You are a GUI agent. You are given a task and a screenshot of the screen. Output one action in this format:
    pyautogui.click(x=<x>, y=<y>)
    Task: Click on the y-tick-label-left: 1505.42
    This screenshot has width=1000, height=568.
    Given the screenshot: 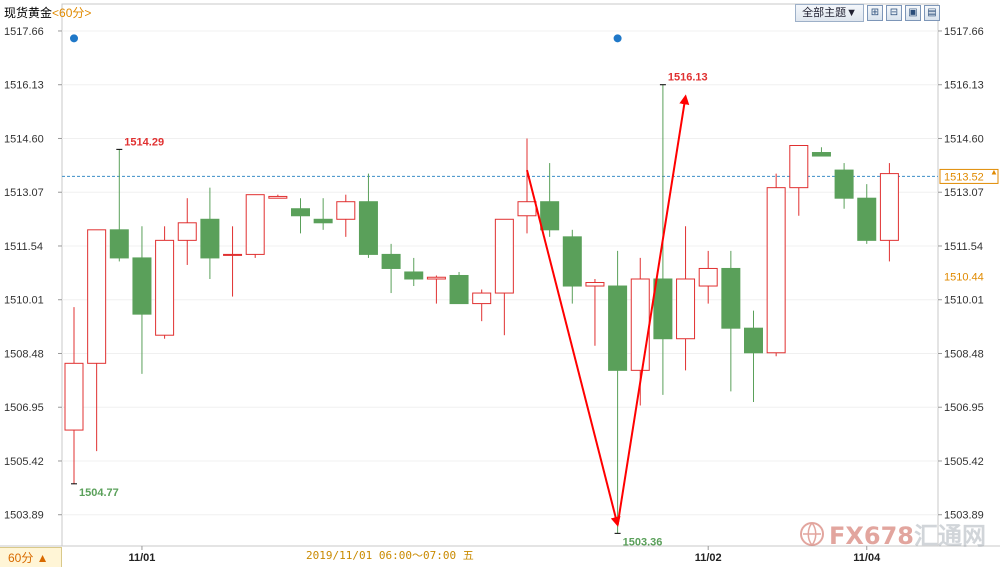 What is the action you would take?
    pyautogui.click(x=24, y=462)
    